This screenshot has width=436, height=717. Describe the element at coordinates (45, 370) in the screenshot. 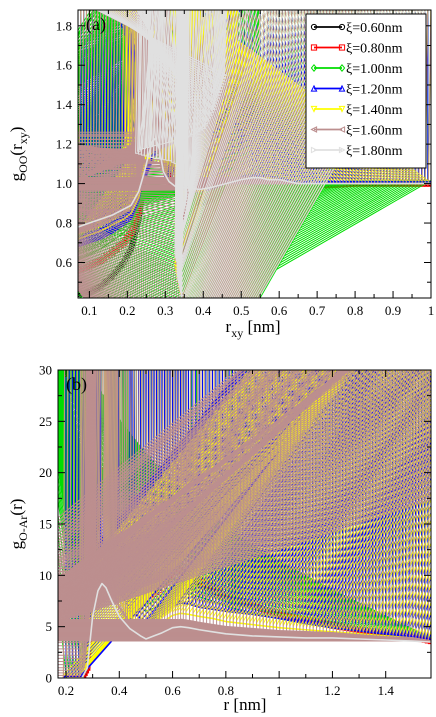

I see `y-tick-label: 30` at that location.